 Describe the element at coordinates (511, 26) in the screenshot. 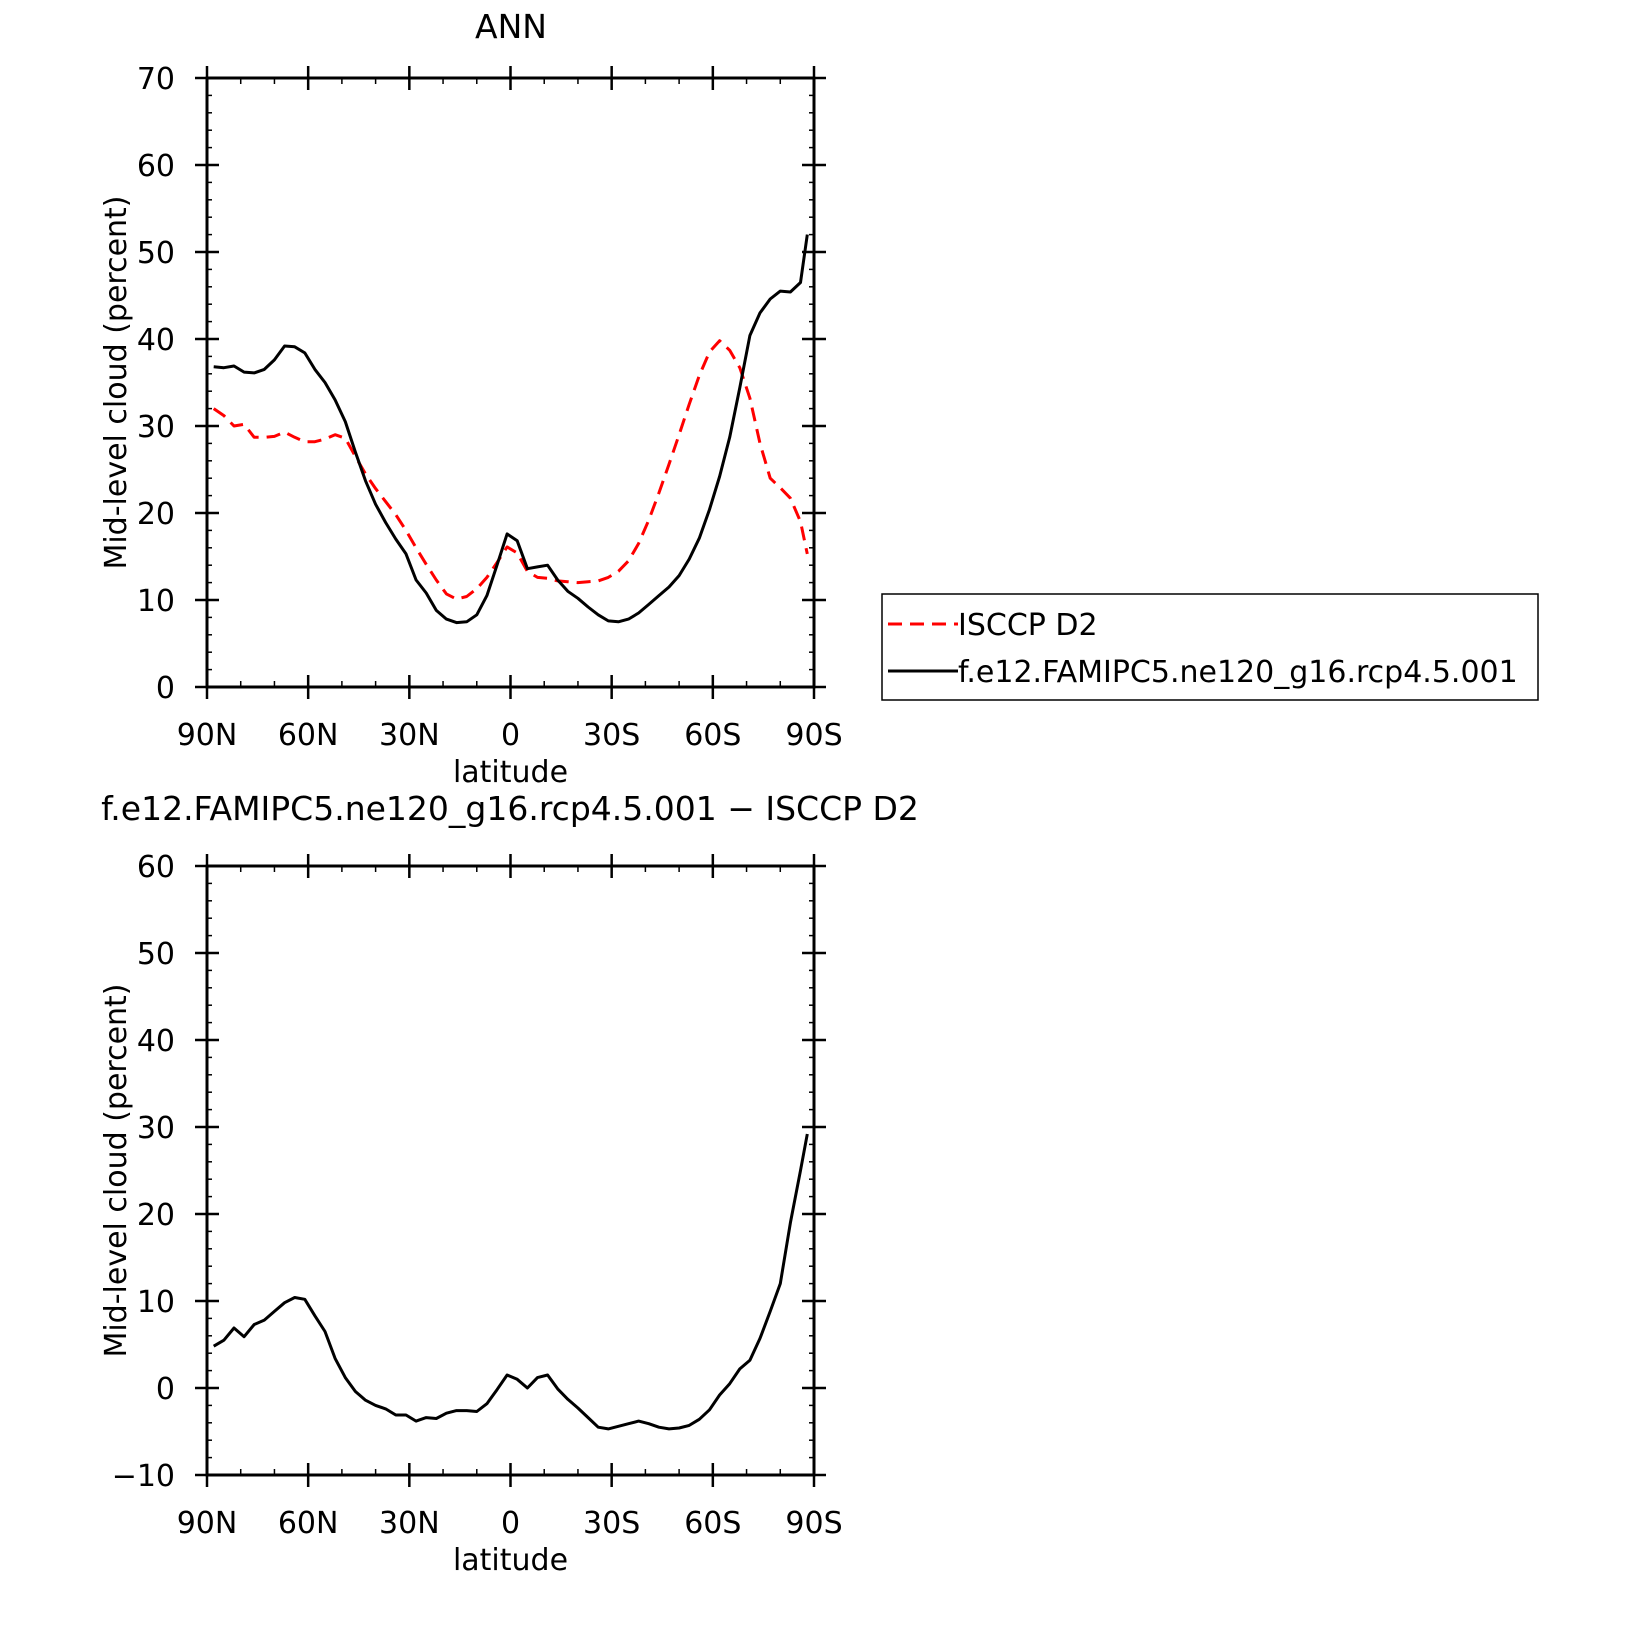

I see `chart-title: ANN` at that location.